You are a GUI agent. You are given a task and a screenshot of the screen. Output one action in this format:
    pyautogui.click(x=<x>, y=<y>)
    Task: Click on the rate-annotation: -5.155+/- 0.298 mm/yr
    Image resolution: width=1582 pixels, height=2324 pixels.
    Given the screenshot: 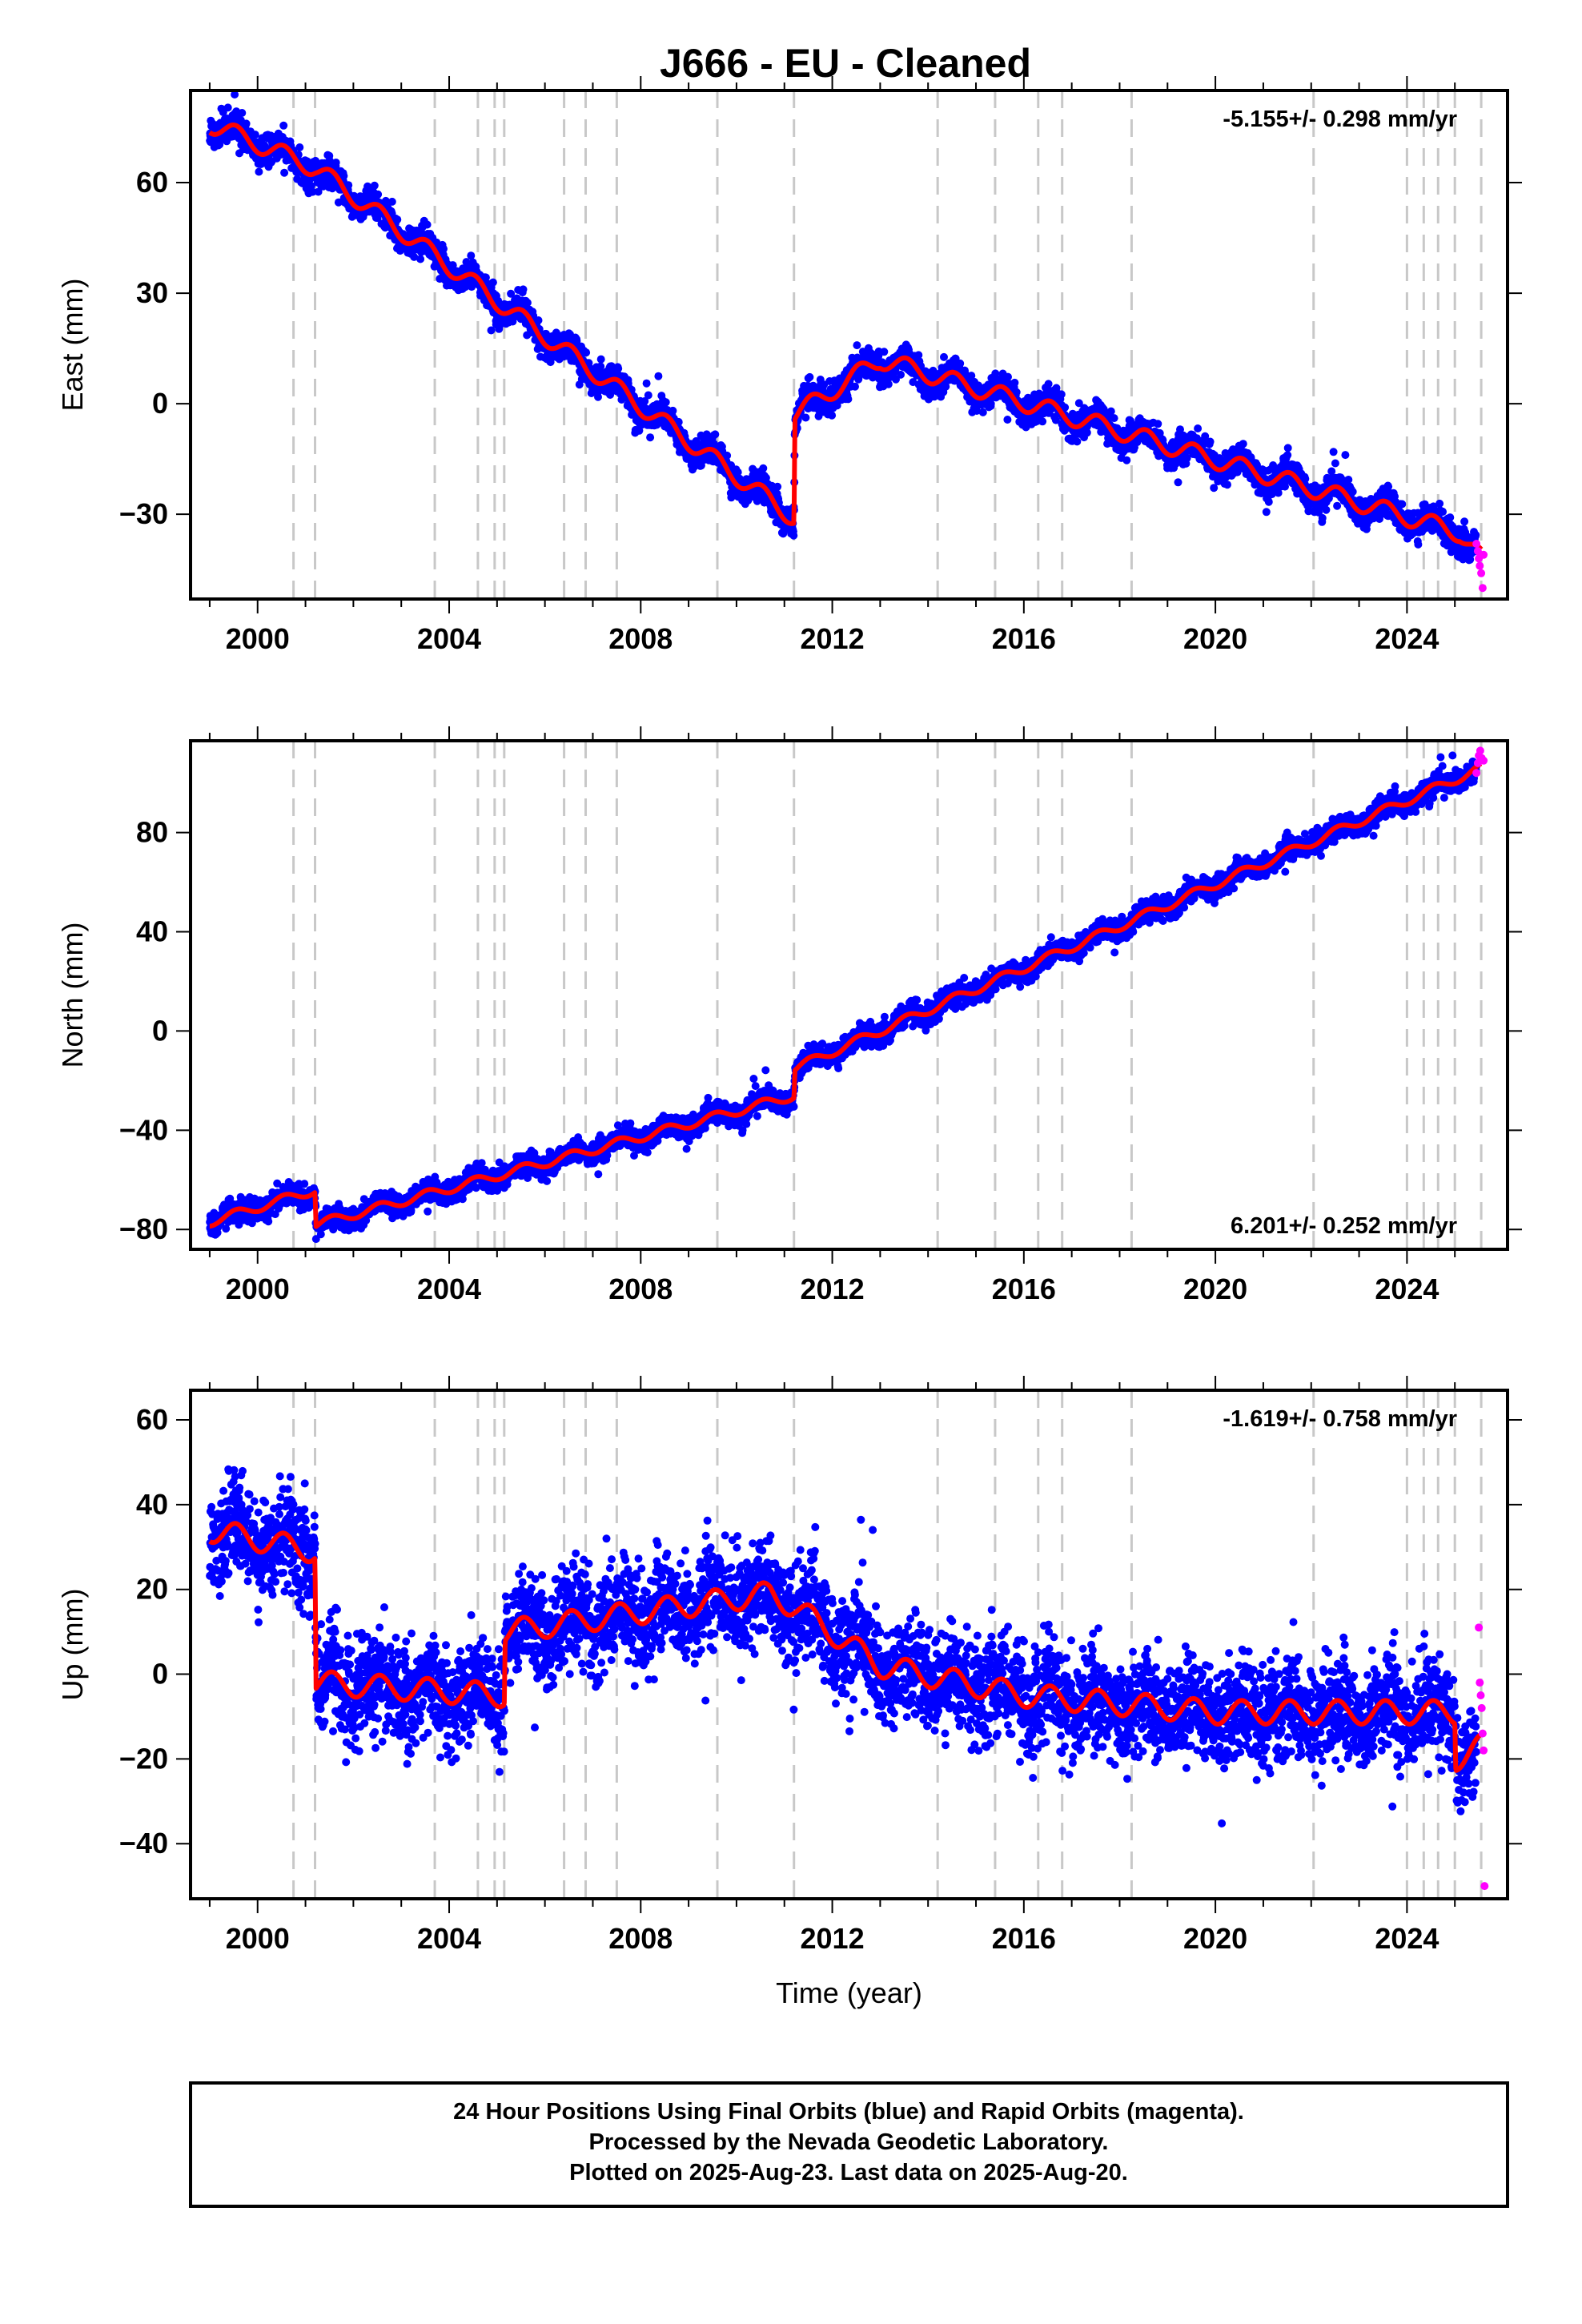 What is the action you would take?
    pyautogui.click(x=1340, y=119)
    